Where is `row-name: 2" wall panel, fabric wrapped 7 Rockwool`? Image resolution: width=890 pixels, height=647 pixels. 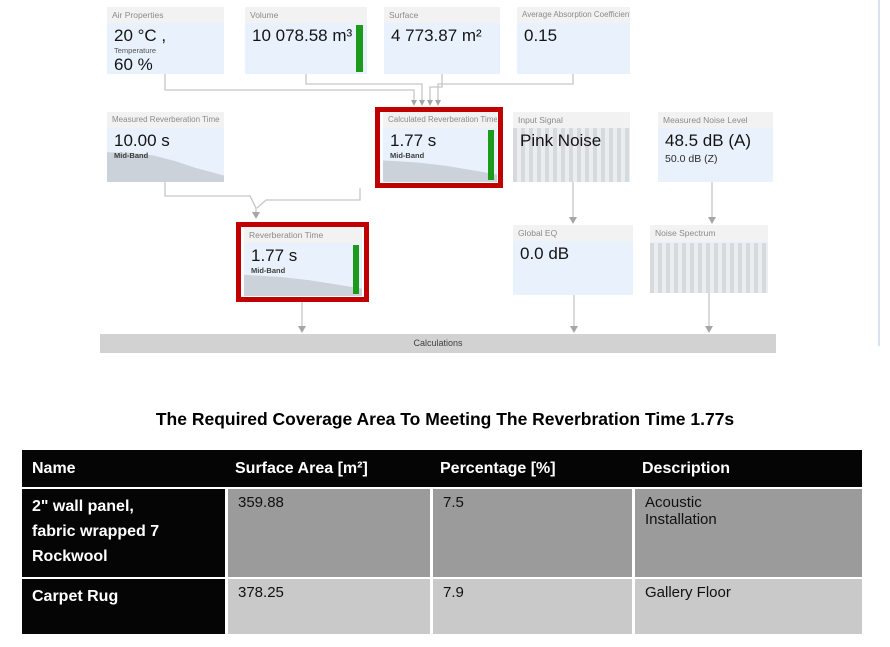
row-name: 2" wall panel, fabric wrapped 7 Rockwool is located at coordinates (123, 533).